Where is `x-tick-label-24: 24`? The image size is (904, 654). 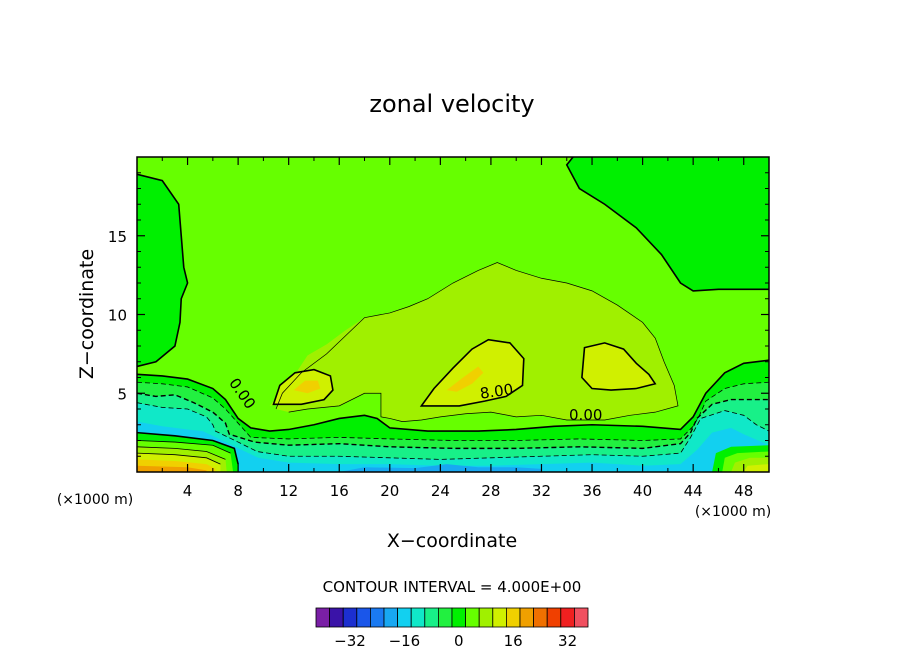
x-tick-label-24: 24 is located at coordinates (440, 491).